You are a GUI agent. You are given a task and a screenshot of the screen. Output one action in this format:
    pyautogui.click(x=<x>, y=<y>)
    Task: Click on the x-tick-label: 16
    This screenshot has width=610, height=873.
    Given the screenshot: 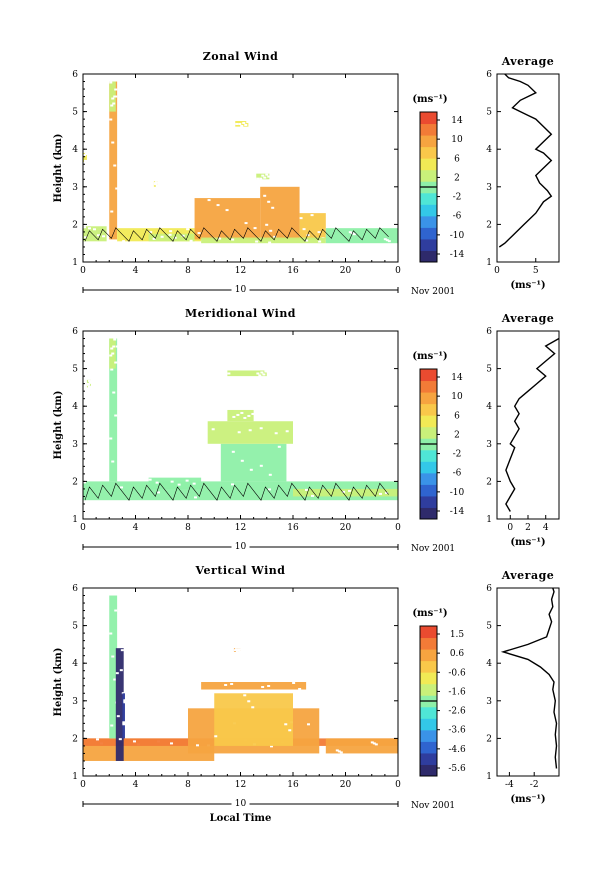 What is the action you would take?
    pyautogui.click(x=293, y=271)
    